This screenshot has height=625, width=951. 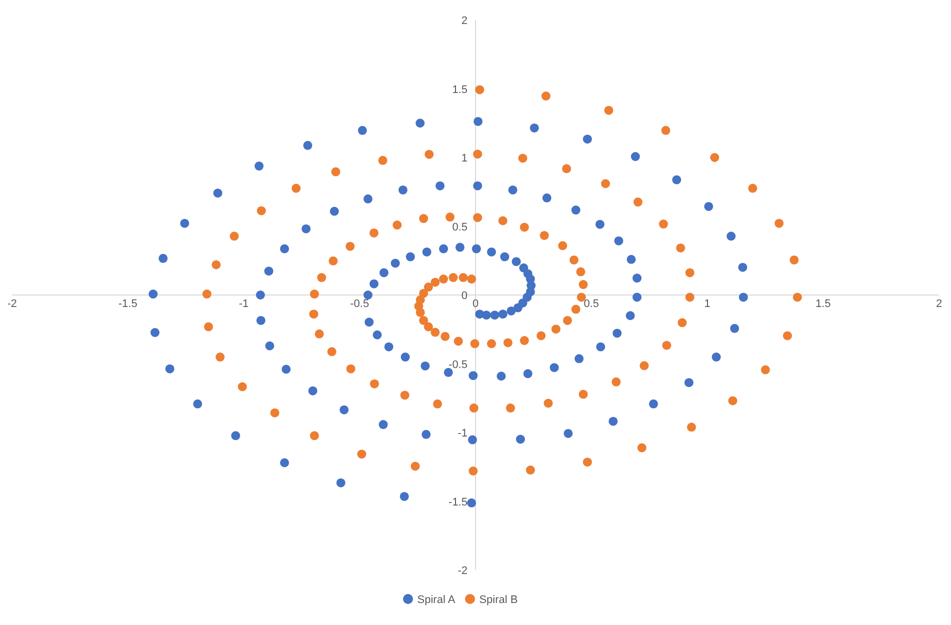 What do you see at coordinates (360, 304) in the screenshot?
I see `x-tick-label: -0.5` at bounding box center [360, 304].